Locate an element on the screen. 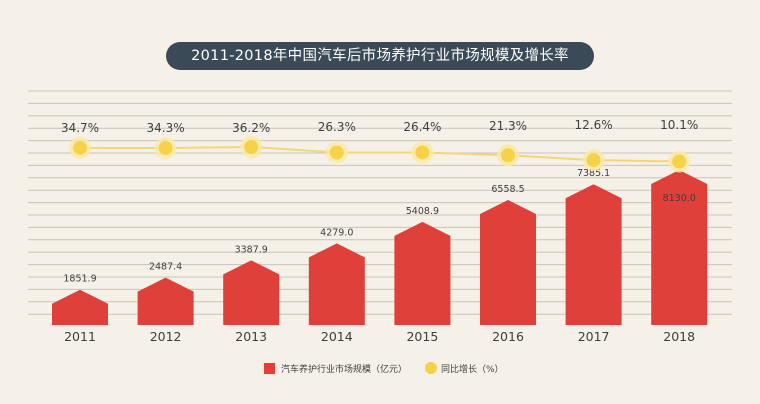 This screenshot has width=760, height=404. x-tick-label: 2018 is located at coordinates (679, 336).